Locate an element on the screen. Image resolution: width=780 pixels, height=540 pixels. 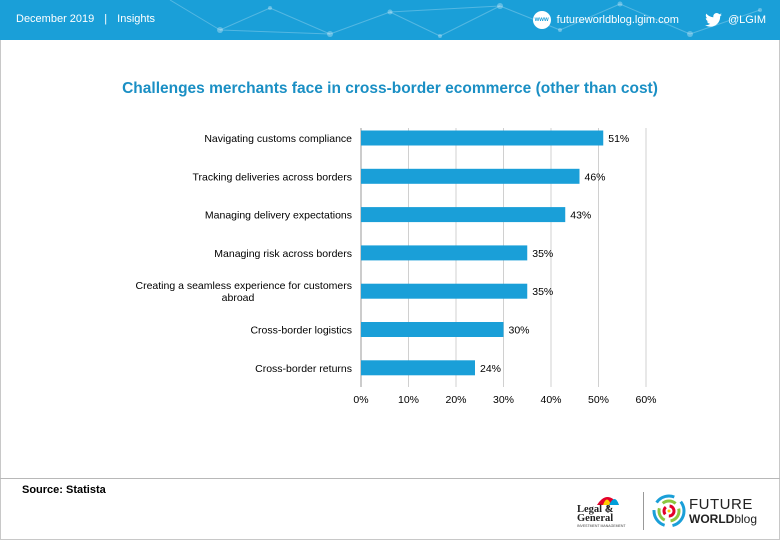
category-label: Tracking deliveries across borders is located at coordinates (272, 177).